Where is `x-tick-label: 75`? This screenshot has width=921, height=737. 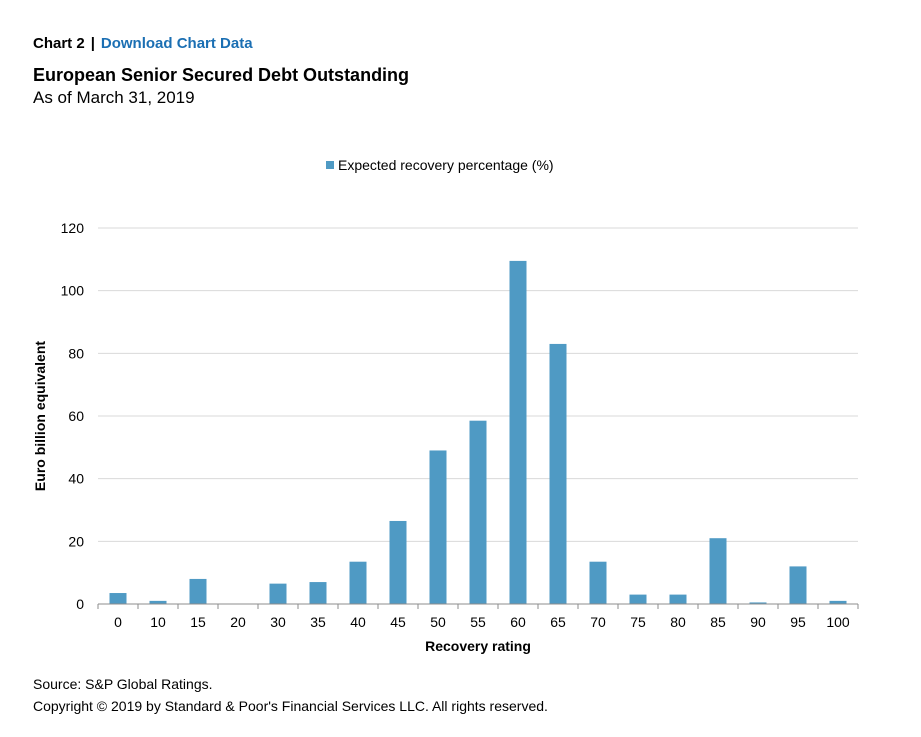 x-tick-label: 75 is located at coordinates (638, 622).